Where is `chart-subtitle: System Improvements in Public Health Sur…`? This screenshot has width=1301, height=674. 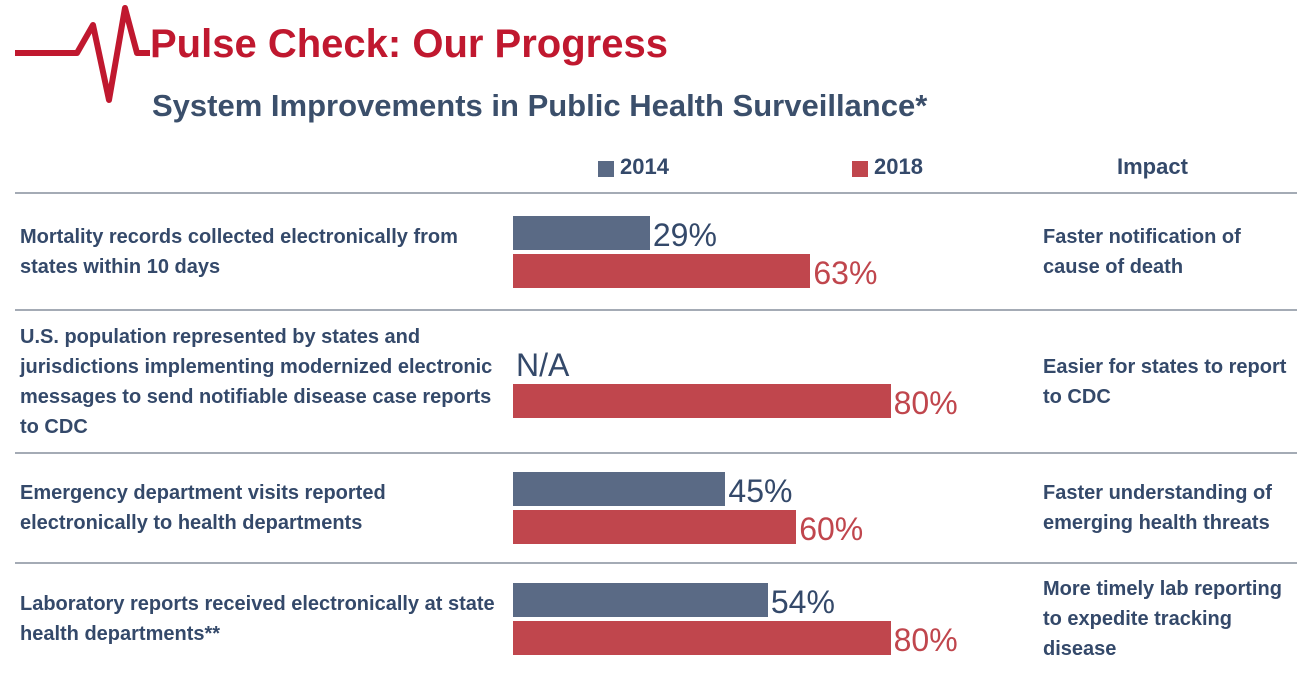
chart-subtitle: System Improvements in Public Health Sur… is located at coordinates (540, 105).